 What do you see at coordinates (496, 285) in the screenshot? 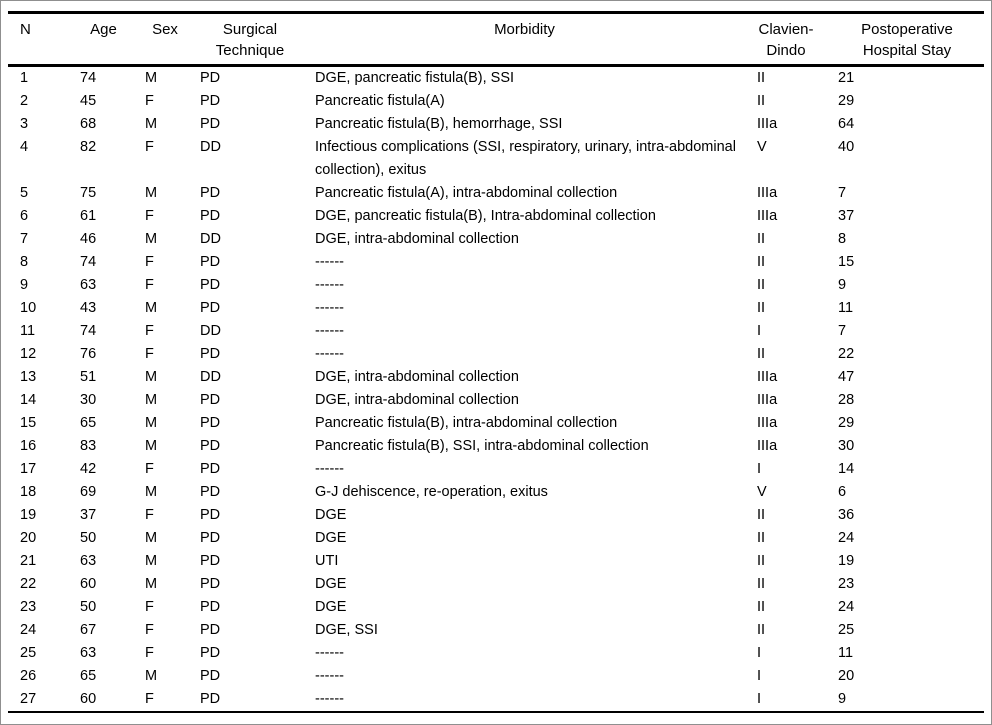
I see `table-row: 9 63 F PD ------ II 9` at bounding box center [496, 285].